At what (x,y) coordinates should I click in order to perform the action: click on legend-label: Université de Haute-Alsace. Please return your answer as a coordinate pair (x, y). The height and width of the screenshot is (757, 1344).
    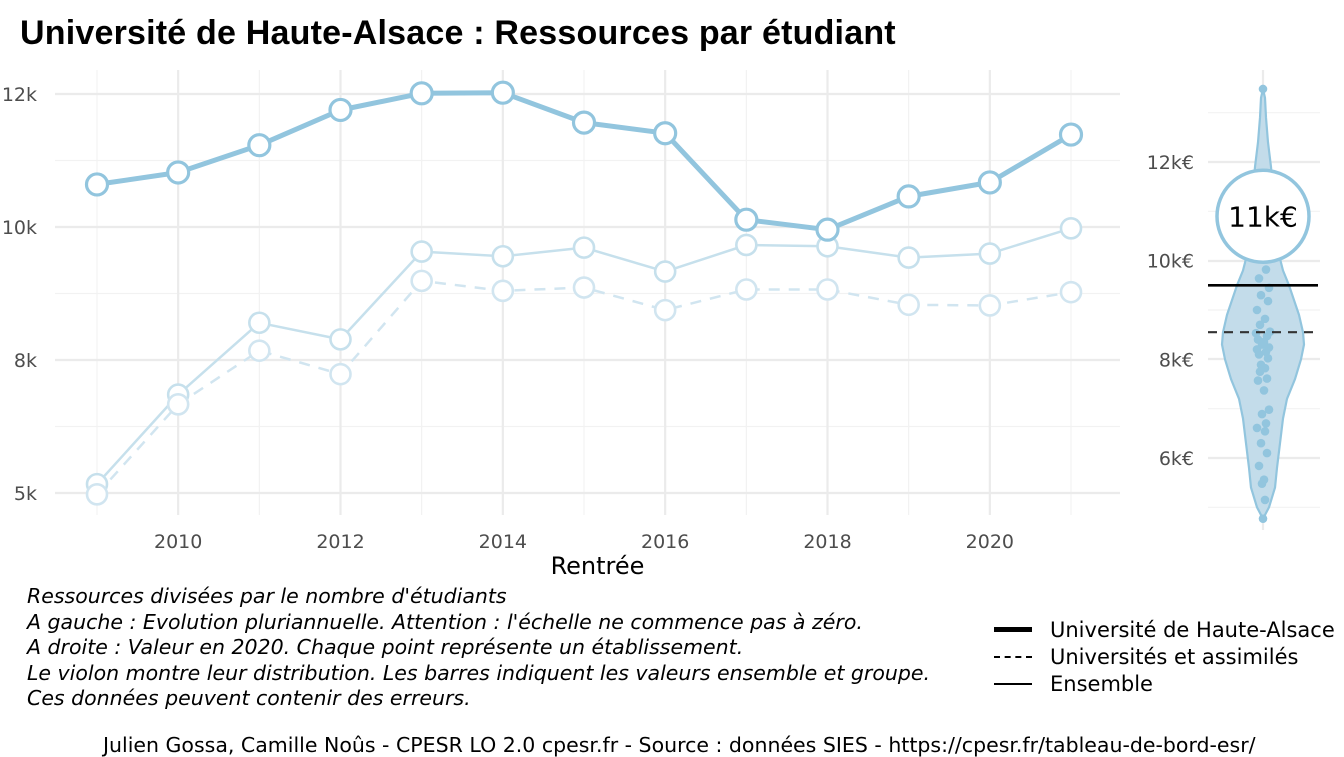
    Looking at the image, I should click on (1192, 629).